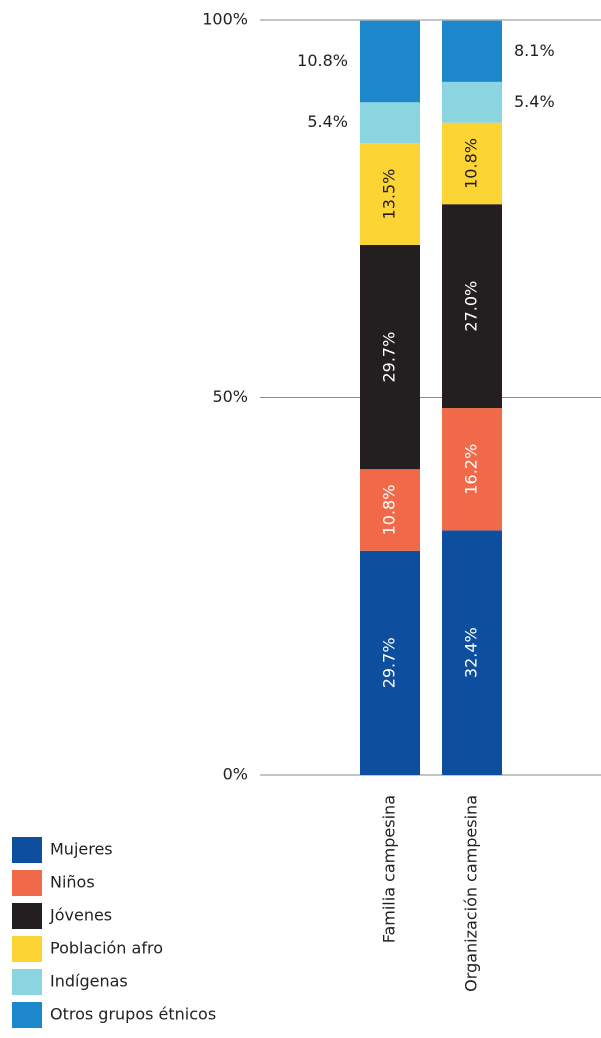 Image resolution: width=601 pixels, height=1038 pixels. Describe the element at coordinates (133, 1014) in the screenshot. I see `legend-label: Otros grupos étnicos` at that location.